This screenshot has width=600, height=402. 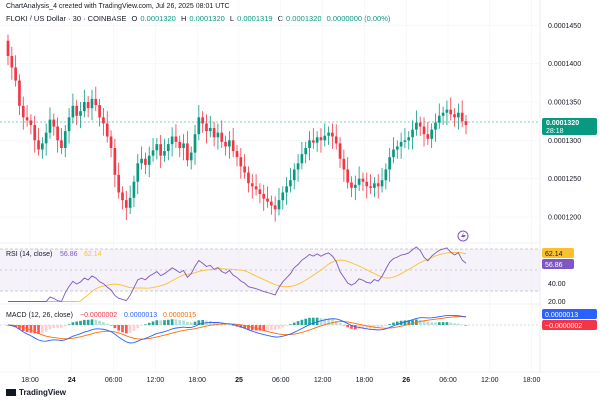 What do you see at coordinates (36, 392) in the screenshot?
I see `tradingview-logo: TradingView` at bounding box center [36, 392].